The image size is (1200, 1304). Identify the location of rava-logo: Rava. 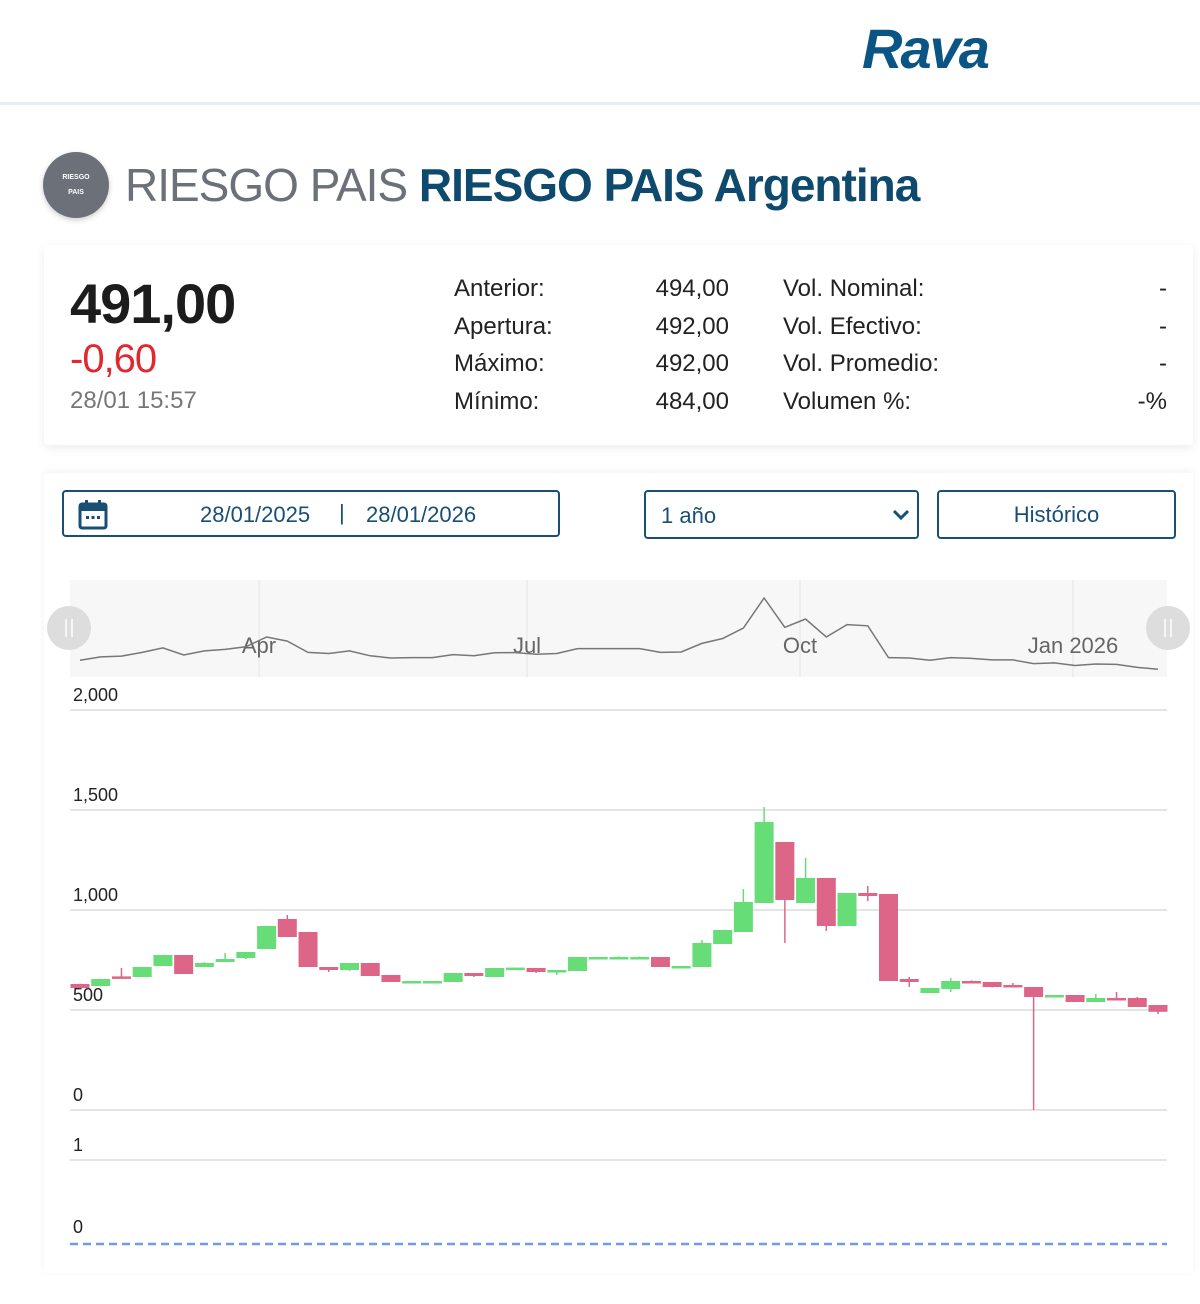
(926, 48).